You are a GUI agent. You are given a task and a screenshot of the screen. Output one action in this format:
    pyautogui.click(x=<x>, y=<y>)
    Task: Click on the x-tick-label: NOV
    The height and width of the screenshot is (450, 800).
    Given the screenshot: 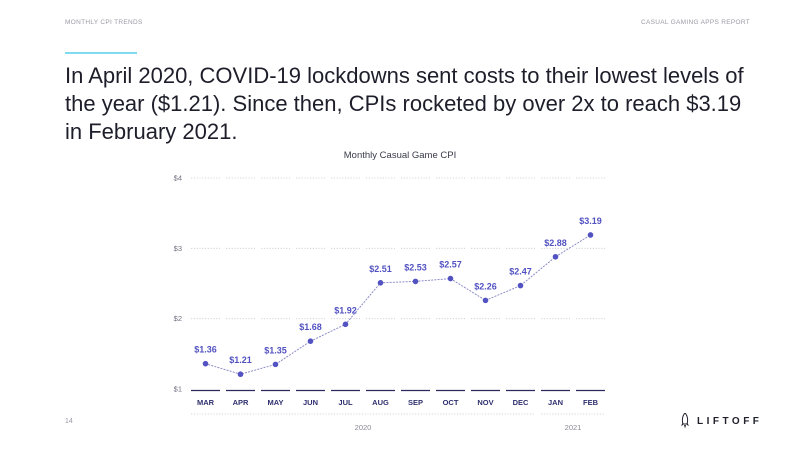 What is the action you would take?
    pyautogui.click(x=485, y=402)
    